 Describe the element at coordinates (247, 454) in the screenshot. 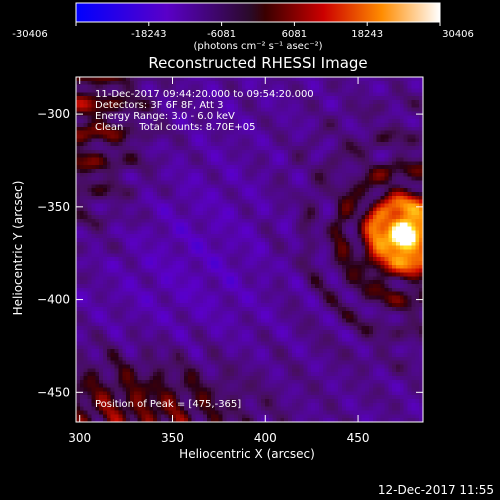

I see `x-axis-label: Heliocentric X (arcsec)` at that location.